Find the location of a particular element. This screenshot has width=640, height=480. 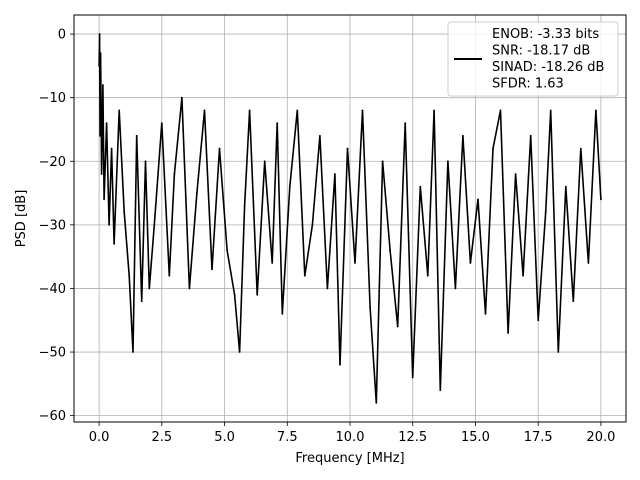

x-tick-label: 5.0 is located at coordinates (224, 437).